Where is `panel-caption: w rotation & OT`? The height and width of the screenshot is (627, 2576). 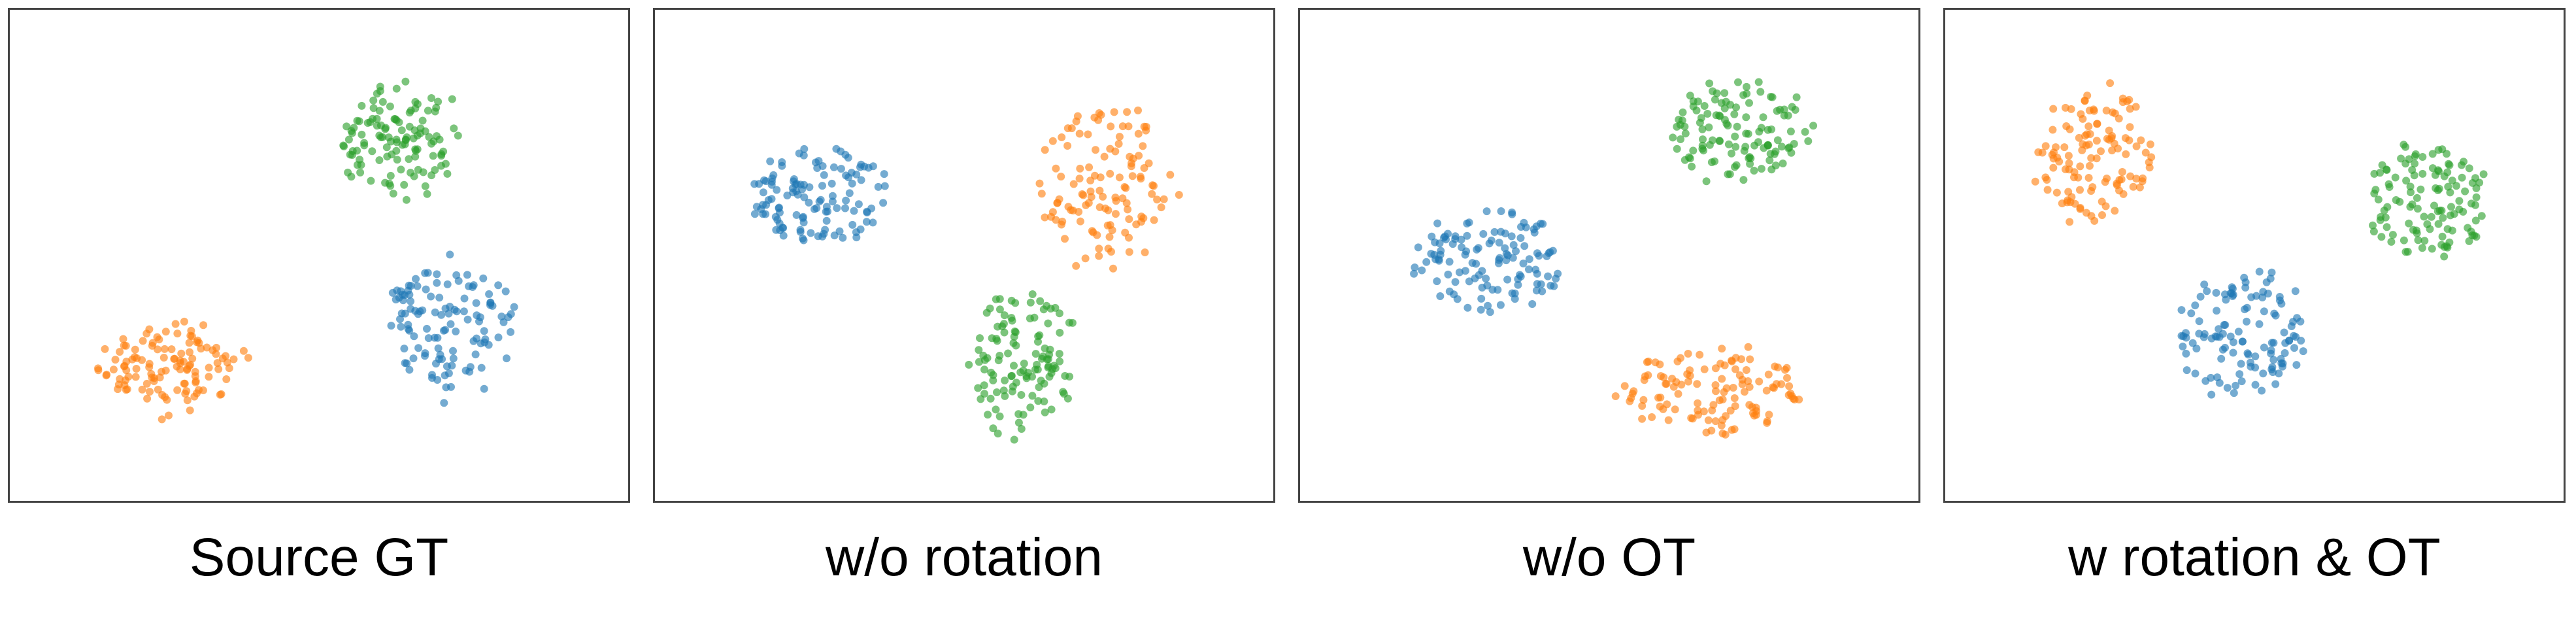 panel-caption: w rotation & OT is located at coordinates (2254, 557).